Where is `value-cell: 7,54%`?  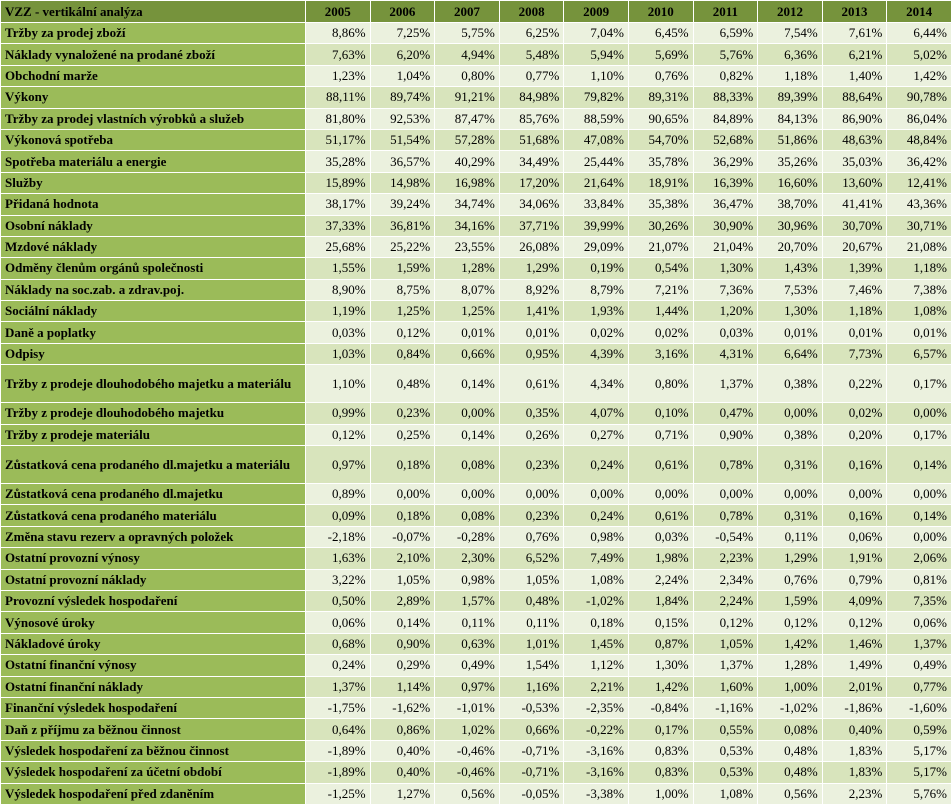
value-cell: 7,54% is located at coordinates (790, 33).